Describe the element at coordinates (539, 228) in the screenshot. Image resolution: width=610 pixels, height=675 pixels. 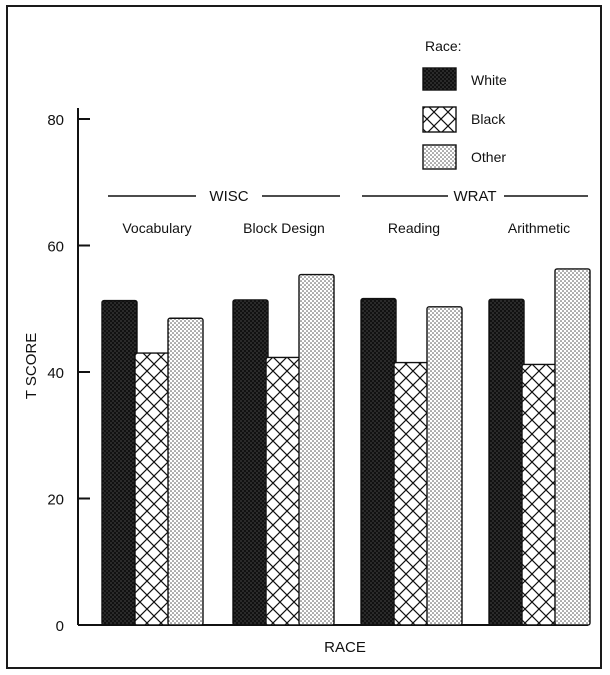
I see `category-label: Arithmetic` at that location.